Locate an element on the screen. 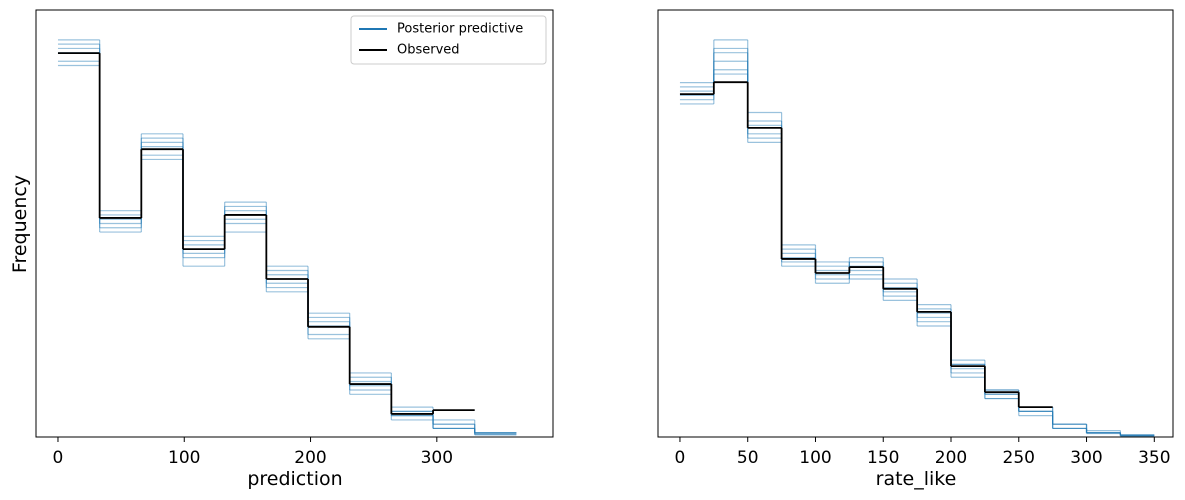 The width and height of the screenshot is (1185, 500). legend-label: Observed is located at coordinates (428, 50).